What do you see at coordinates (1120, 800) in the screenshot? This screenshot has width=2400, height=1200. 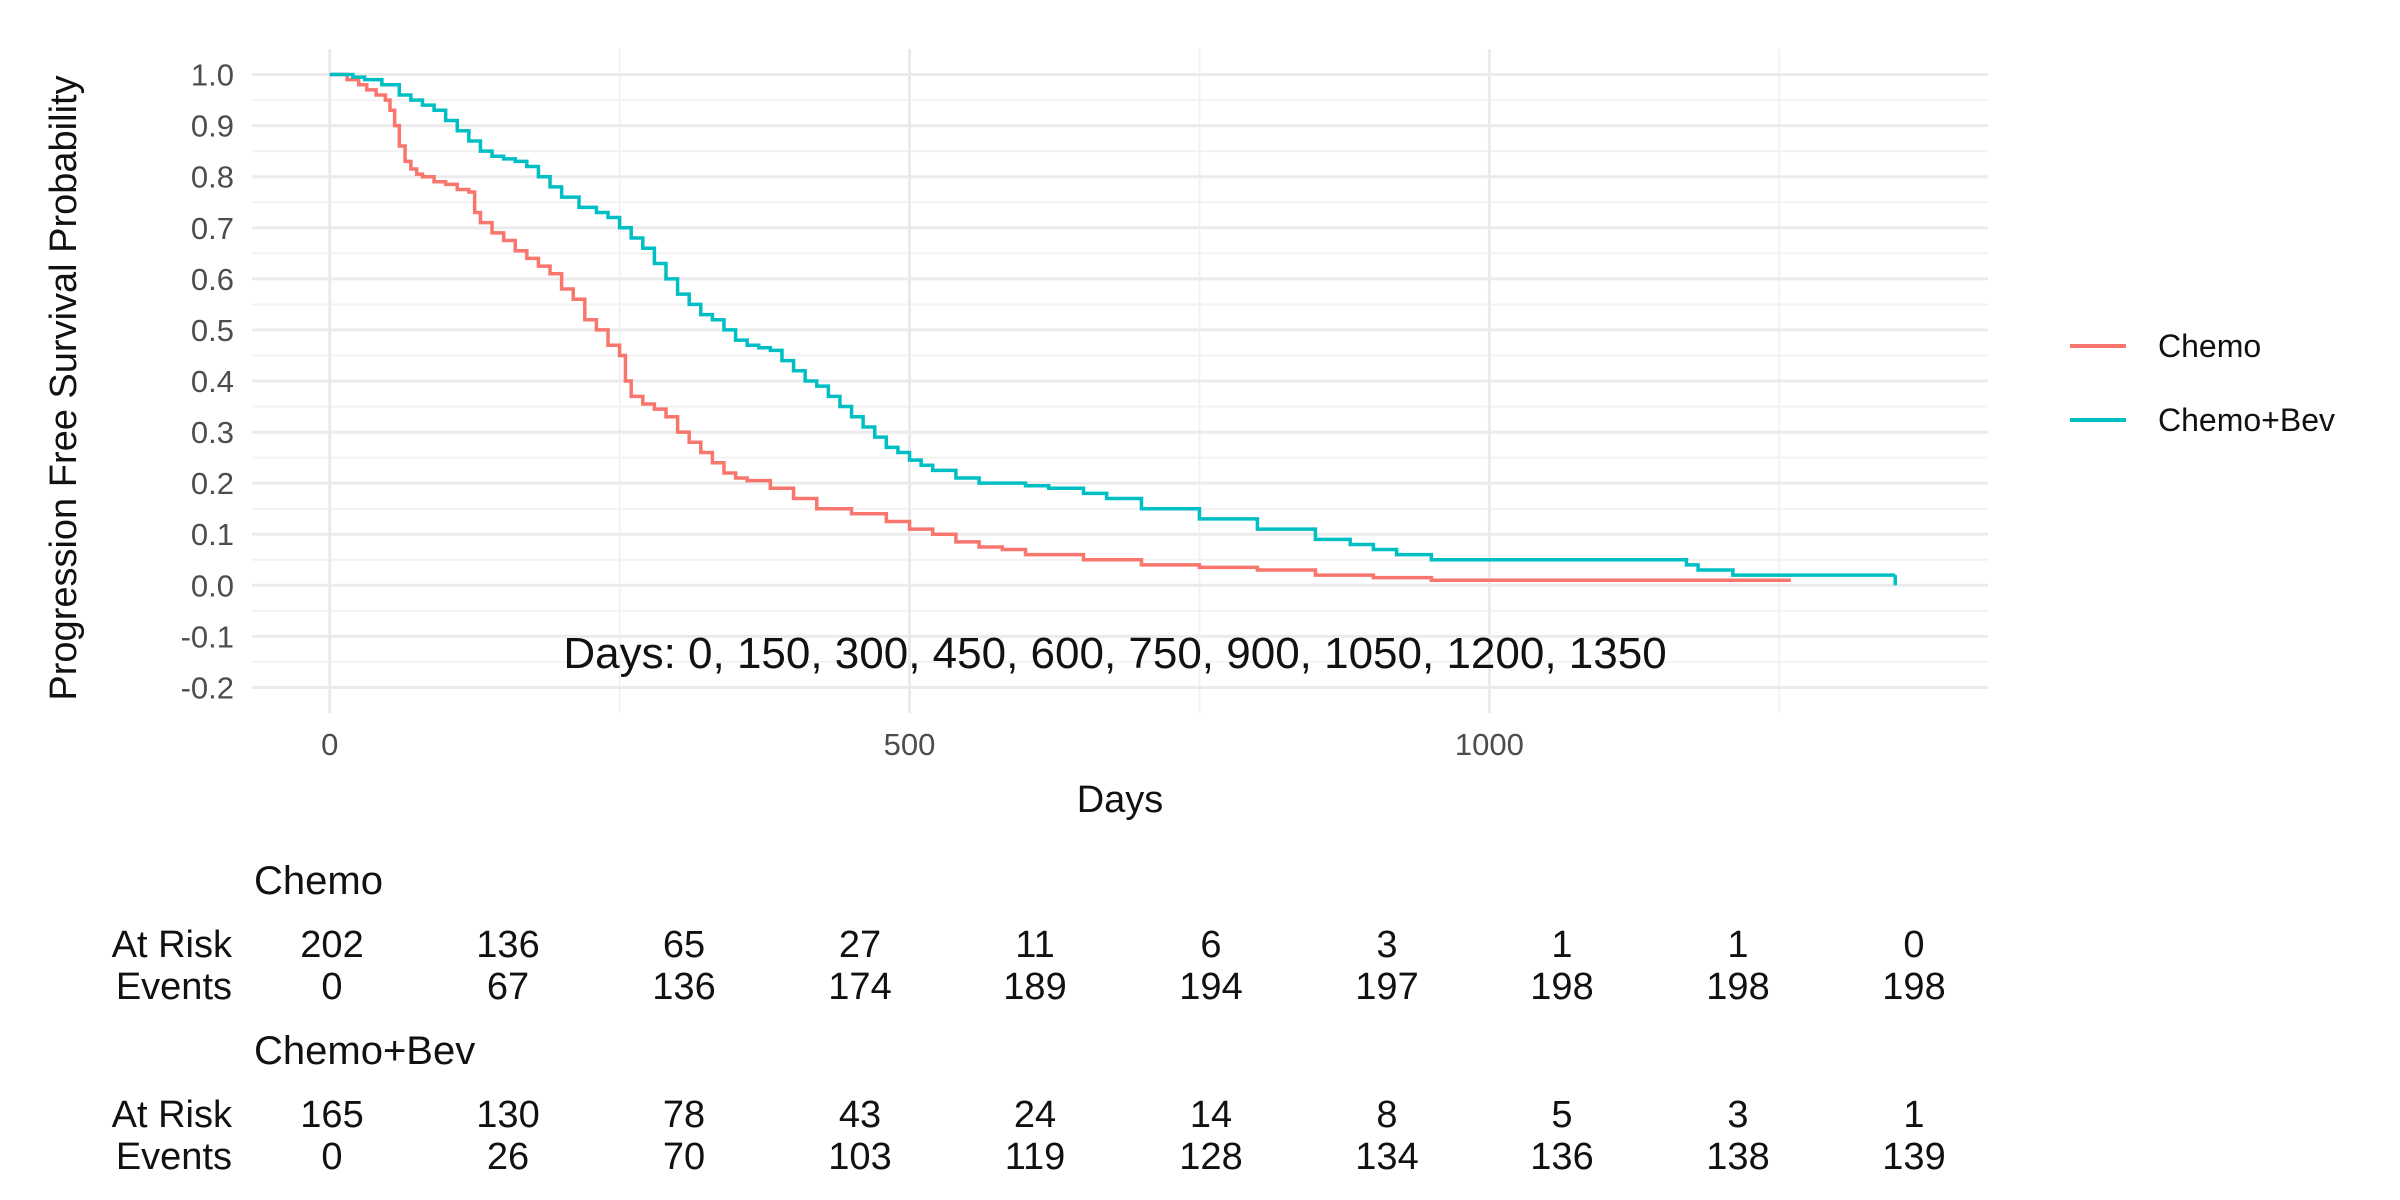 I see `x-axis-label: Days` at bounding box center [1120, 800].